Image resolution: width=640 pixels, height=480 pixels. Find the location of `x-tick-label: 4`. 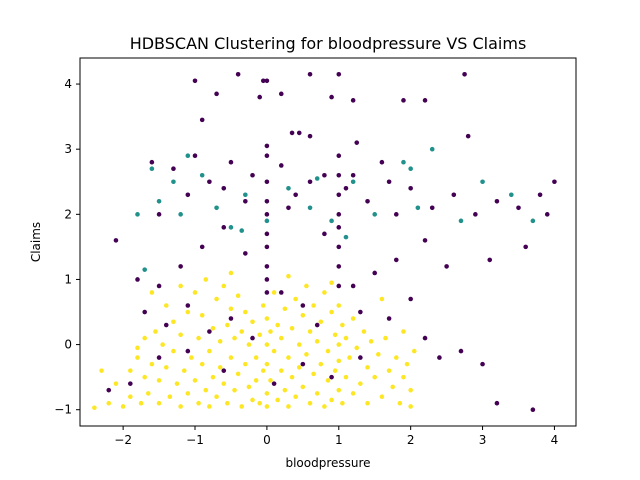

x-tick-label: 4 is located at coordinates (555, 440).